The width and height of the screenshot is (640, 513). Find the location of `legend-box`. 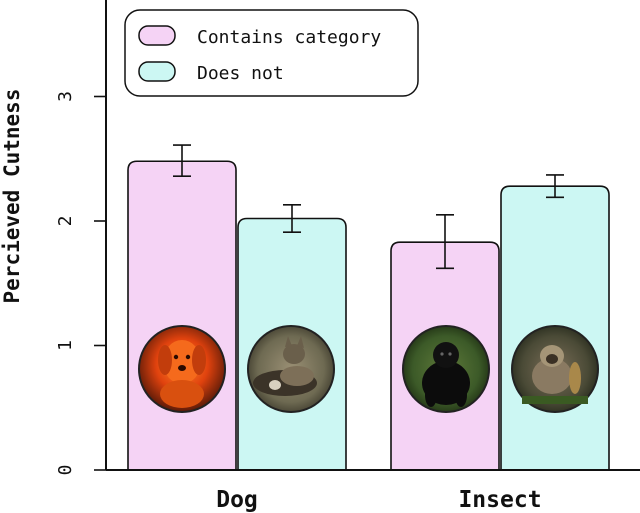

legend-box is located at coordinates (271, 53).